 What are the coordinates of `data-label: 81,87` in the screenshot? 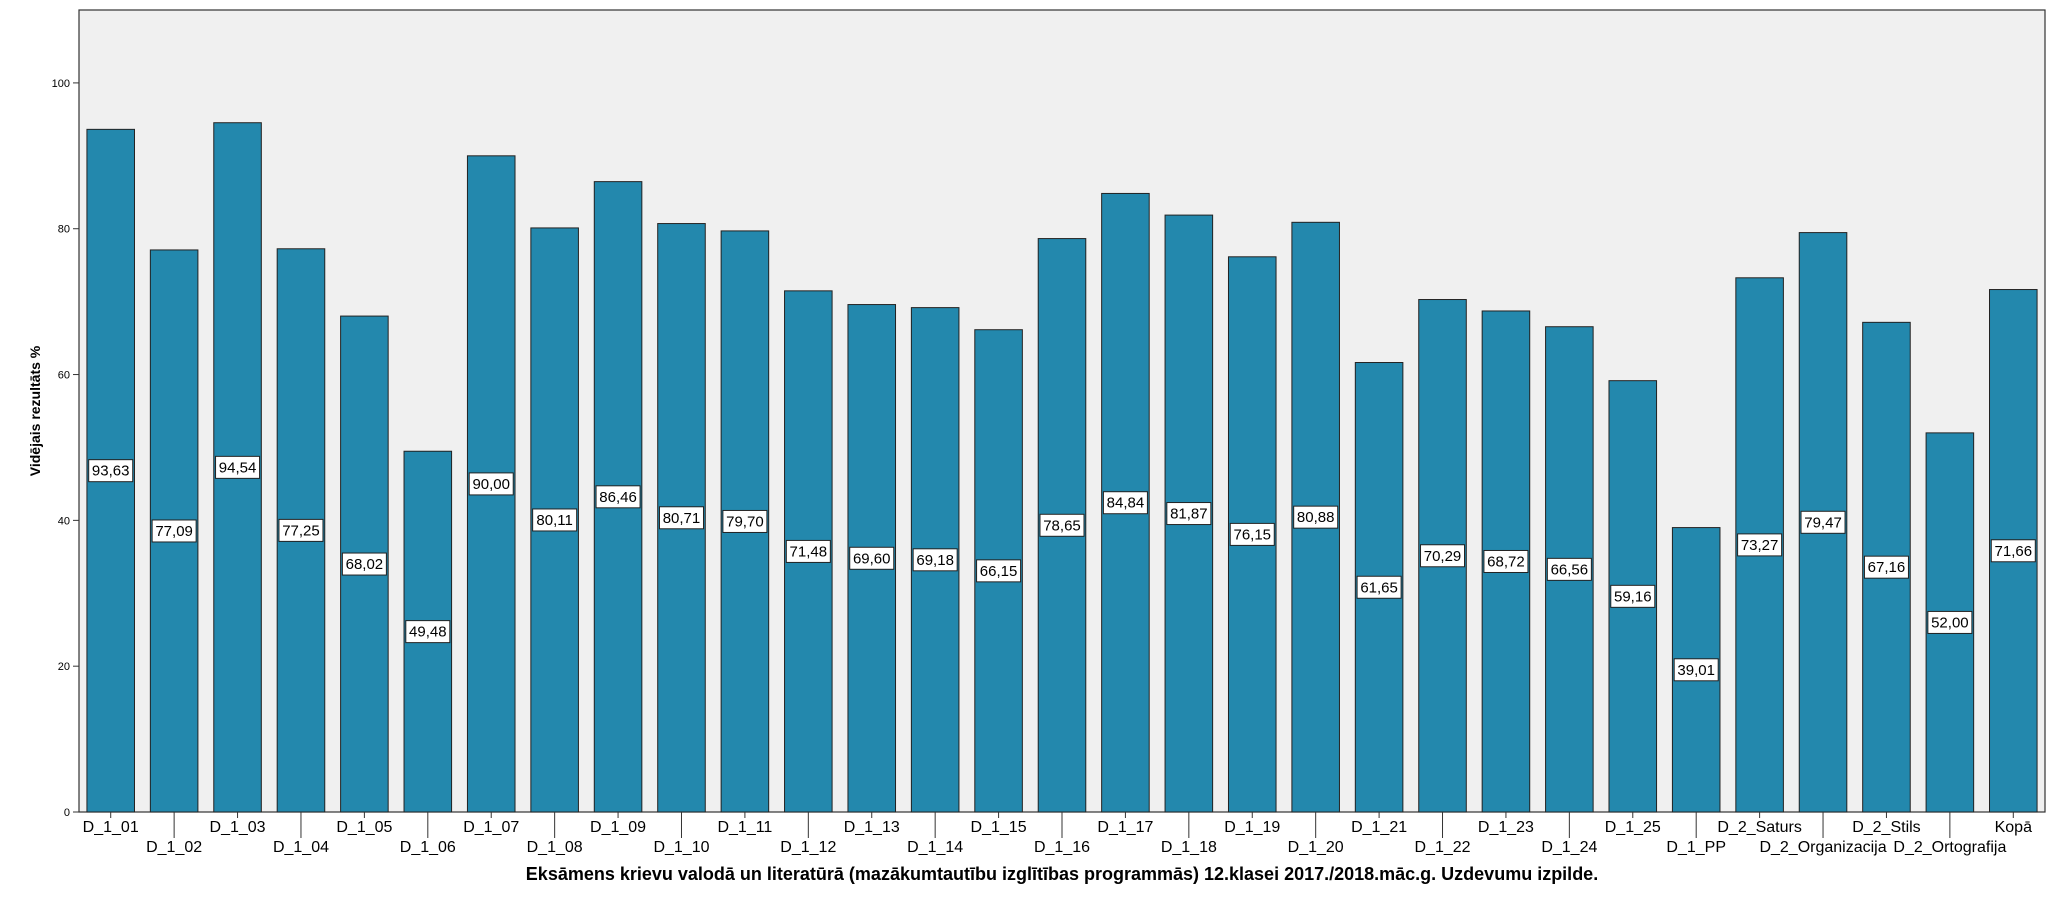 It's located at (1189, 514).